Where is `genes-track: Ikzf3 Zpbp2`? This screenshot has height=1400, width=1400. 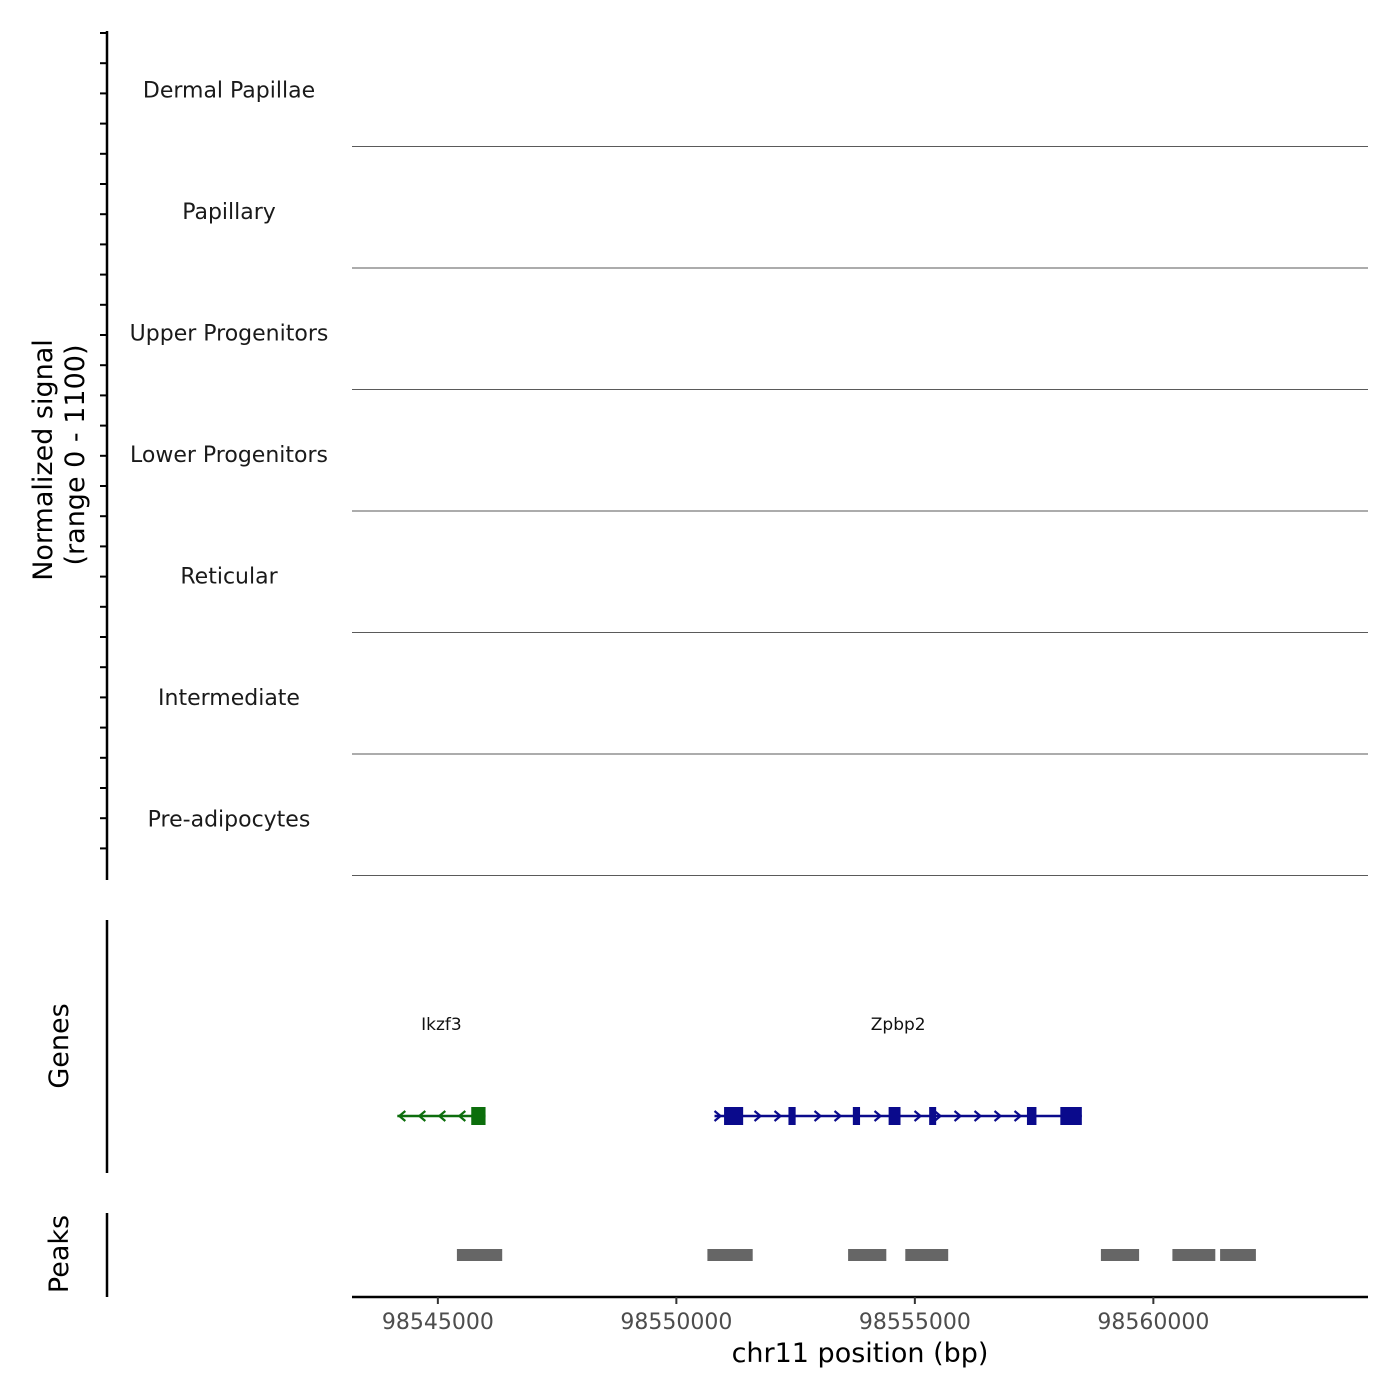 genes-track: Ikzf3 Zpbp2 is located at coordinates (739, 1070).